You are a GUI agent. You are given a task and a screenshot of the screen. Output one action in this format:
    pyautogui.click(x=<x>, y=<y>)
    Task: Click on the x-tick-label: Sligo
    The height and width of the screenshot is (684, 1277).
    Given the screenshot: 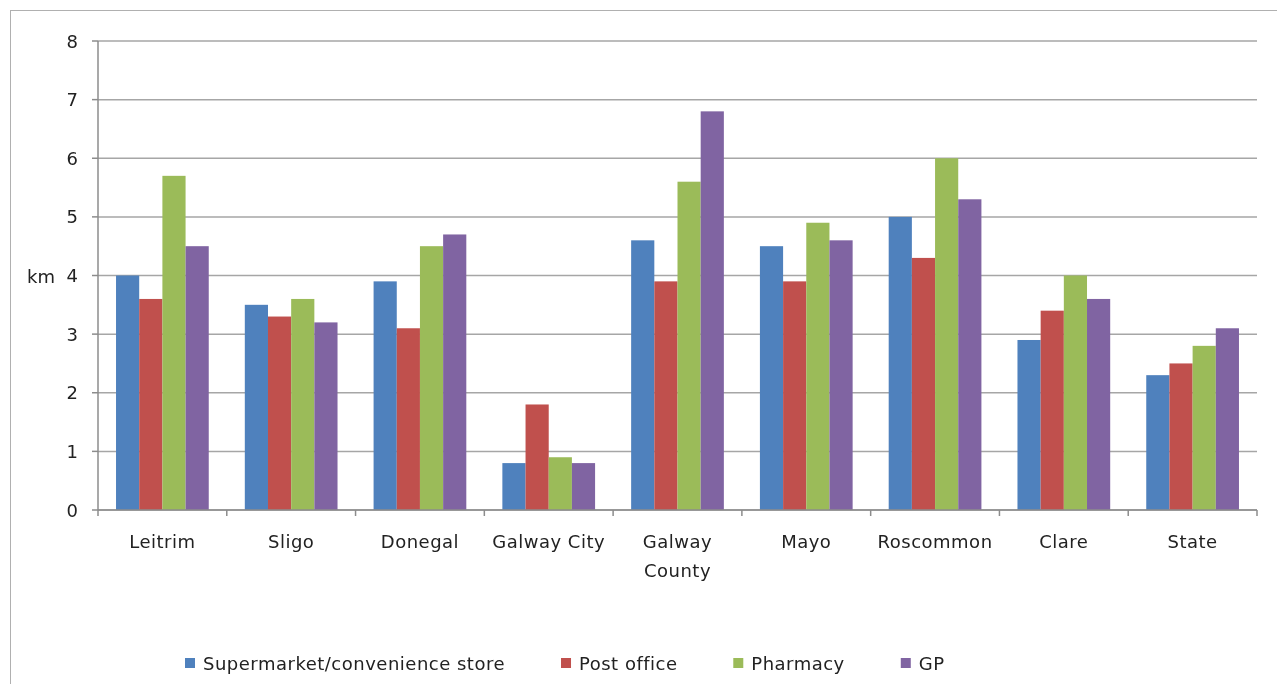 What is the action you would take?
    pyautogui.click(x=291, y=541)
    